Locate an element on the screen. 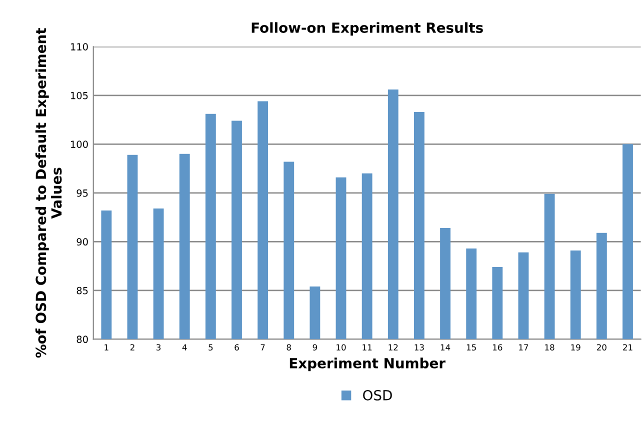 The image size is (644, 424). x-tick-label: 15 is located at coordinates (471, 347).